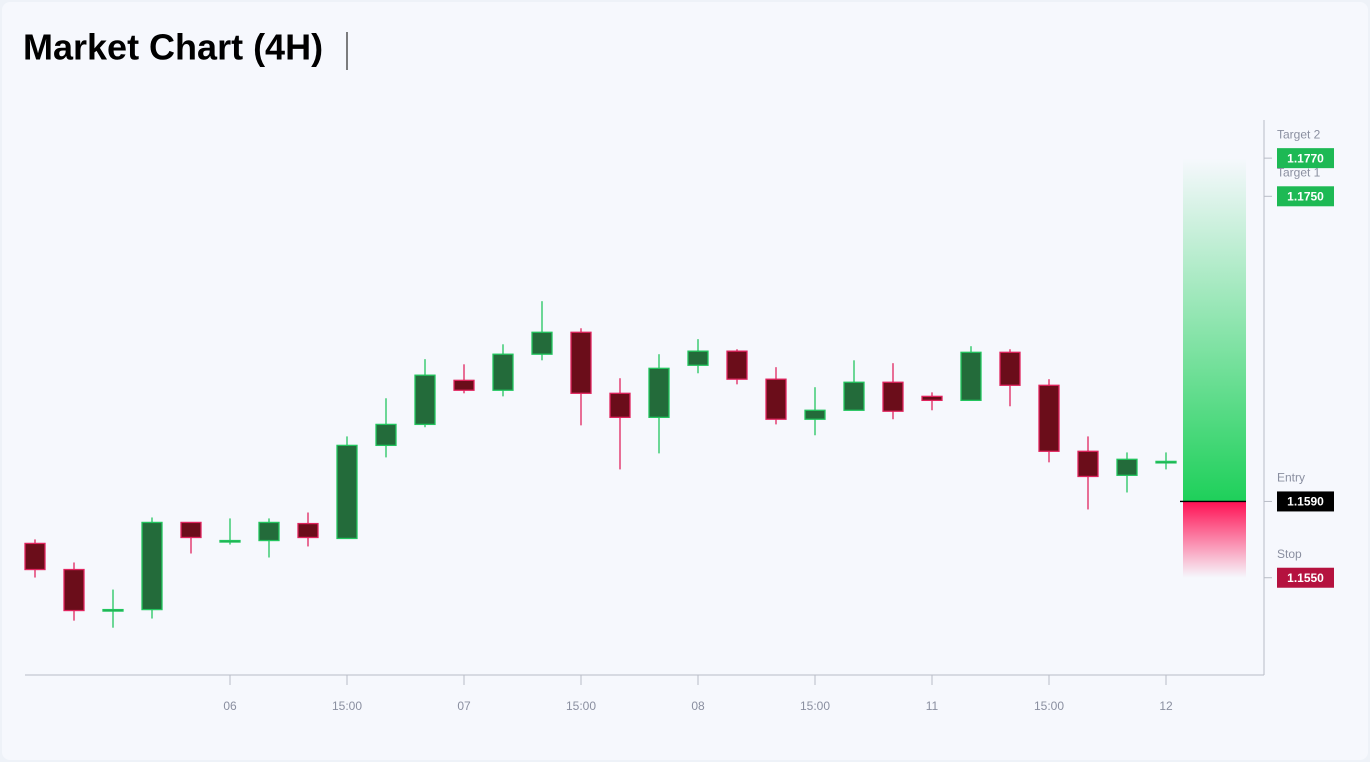  I want to click on level-value: 1.1750, so click(1305, 196).